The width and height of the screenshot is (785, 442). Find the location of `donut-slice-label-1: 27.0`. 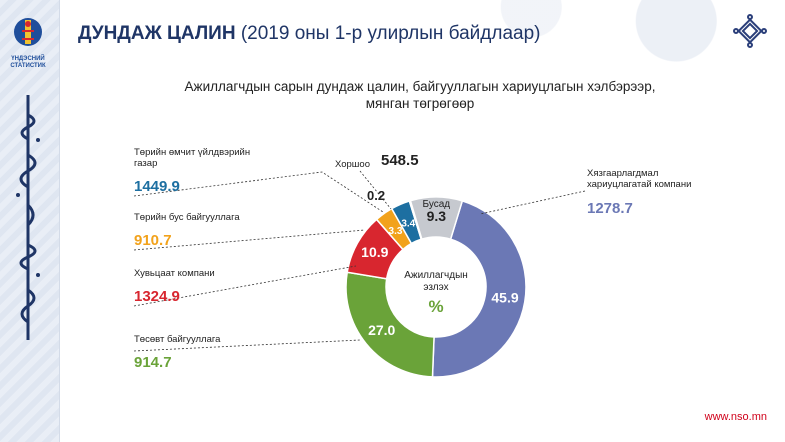

donut-slice-label-1: 27.0 is located at coordinates (381, 330).